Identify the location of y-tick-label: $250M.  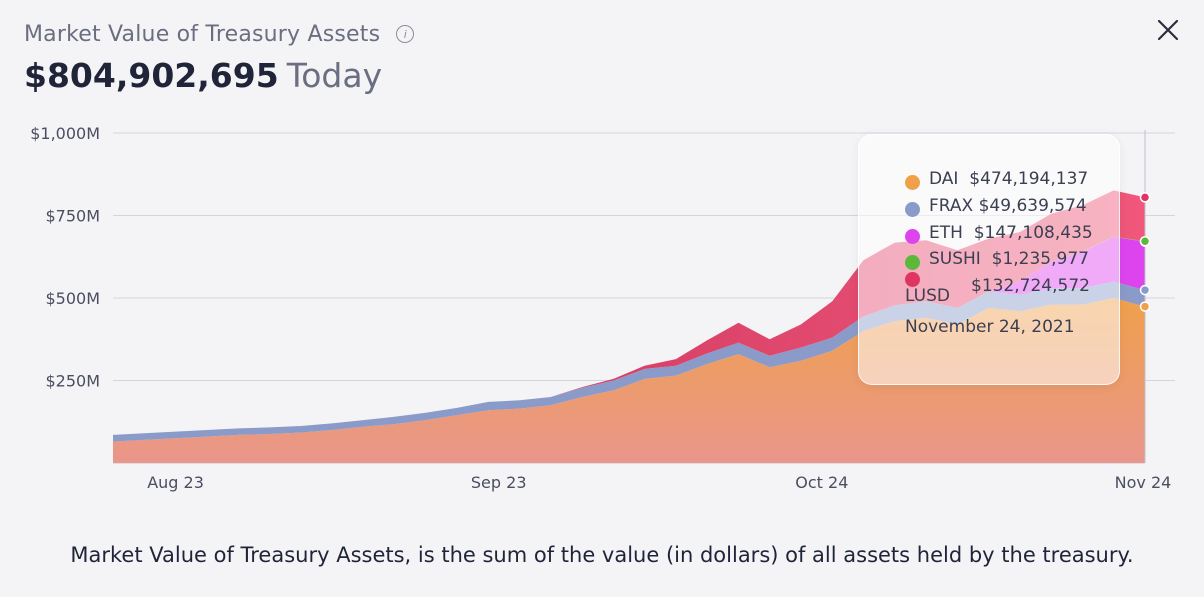
(72, 381).